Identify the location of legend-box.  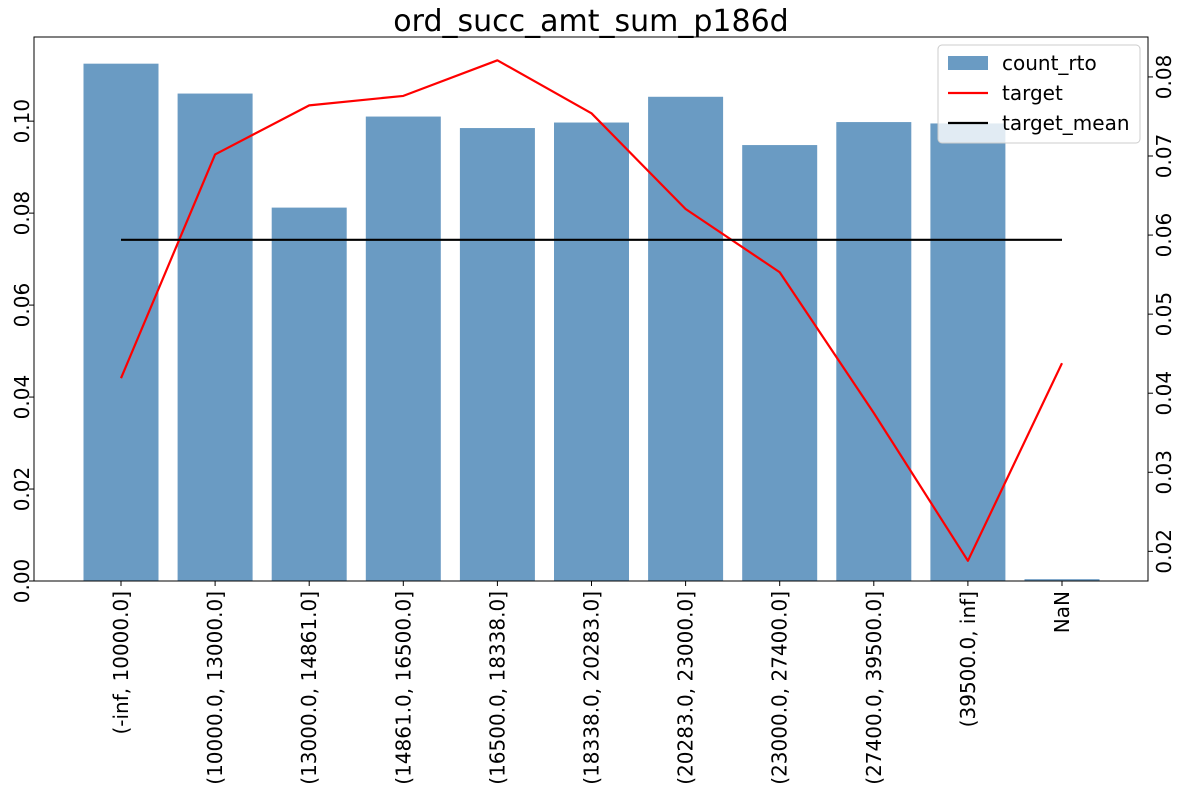
(1039, 94).